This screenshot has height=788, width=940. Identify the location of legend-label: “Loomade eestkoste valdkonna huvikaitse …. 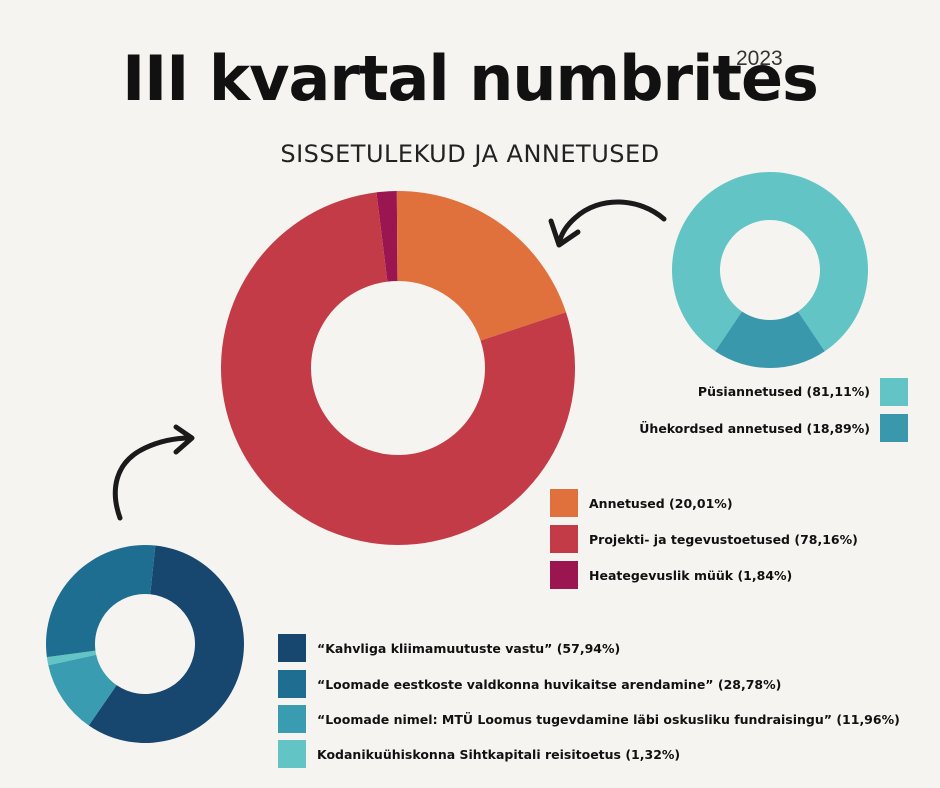
(549, 684).